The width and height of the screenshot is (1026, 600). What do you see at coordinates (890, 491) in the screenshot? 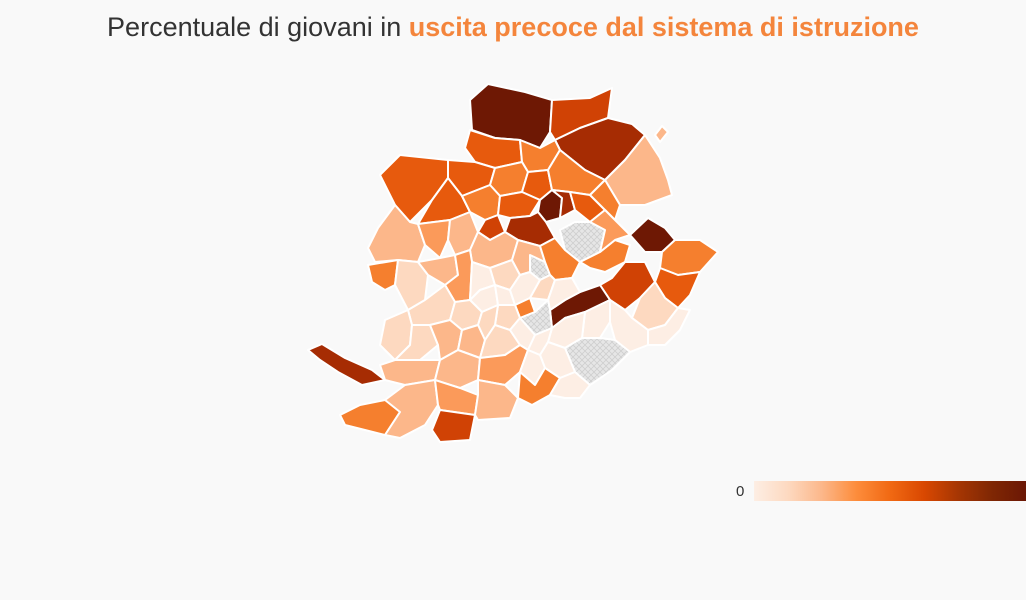
I see `legend-gradient-bar` at bounding box center [890, 491].